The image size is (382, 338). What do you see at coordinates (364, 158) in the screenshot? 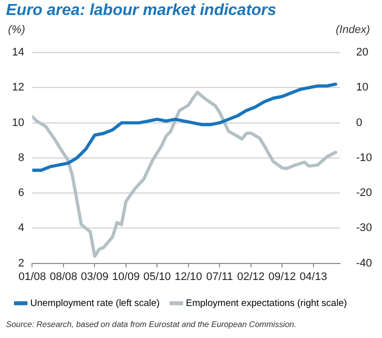
I see `y2-tick-label: -10` at bounding box center [364, 158].